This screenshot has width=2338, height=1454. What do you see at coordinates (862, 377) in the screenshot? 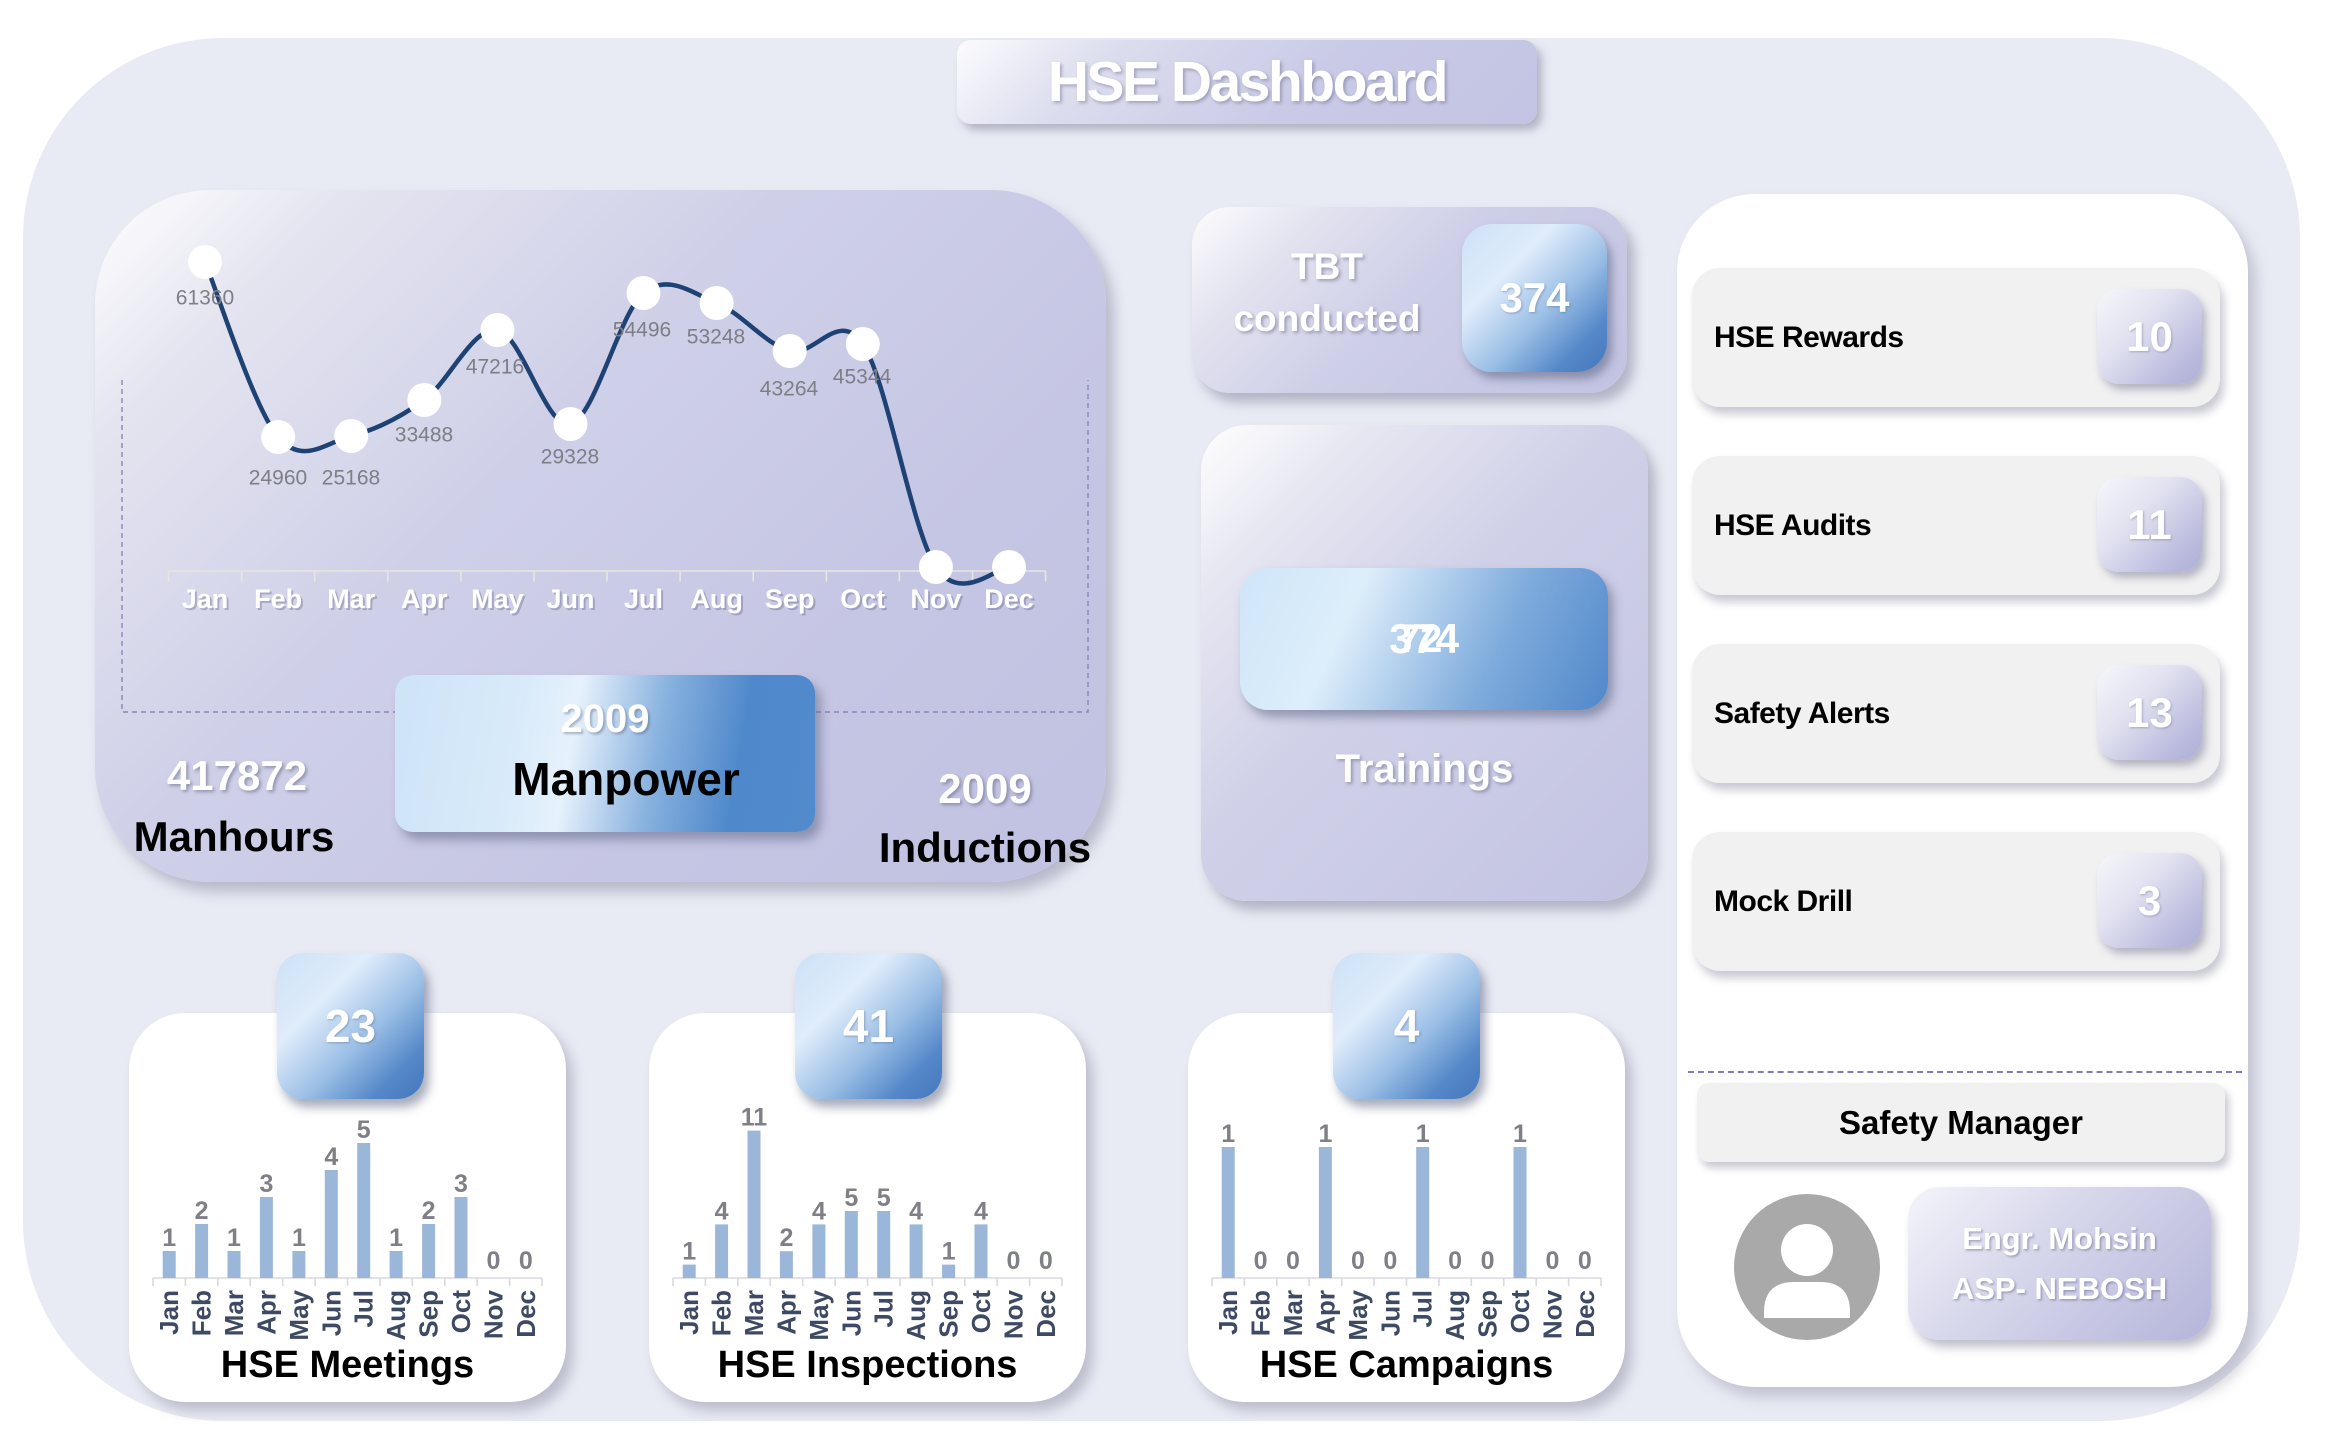
I see `svg-text: 45344` at bounding box center [862, 377].